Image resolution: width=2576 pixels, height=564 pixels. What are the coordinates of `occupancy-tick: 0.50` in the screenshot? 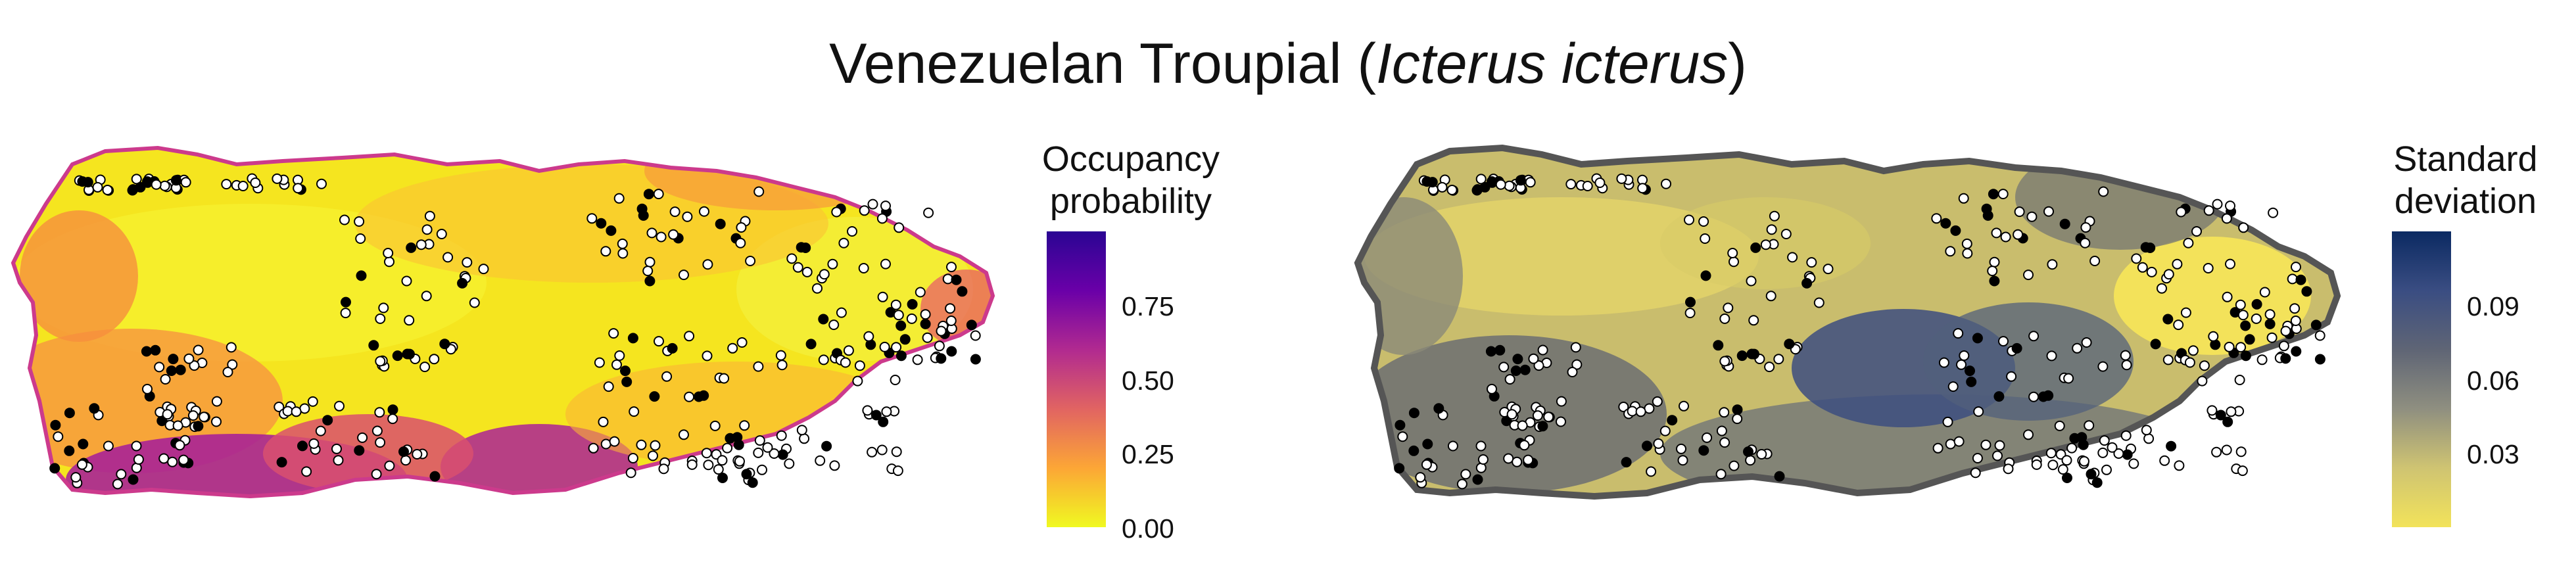 It's located at (1148, 380).